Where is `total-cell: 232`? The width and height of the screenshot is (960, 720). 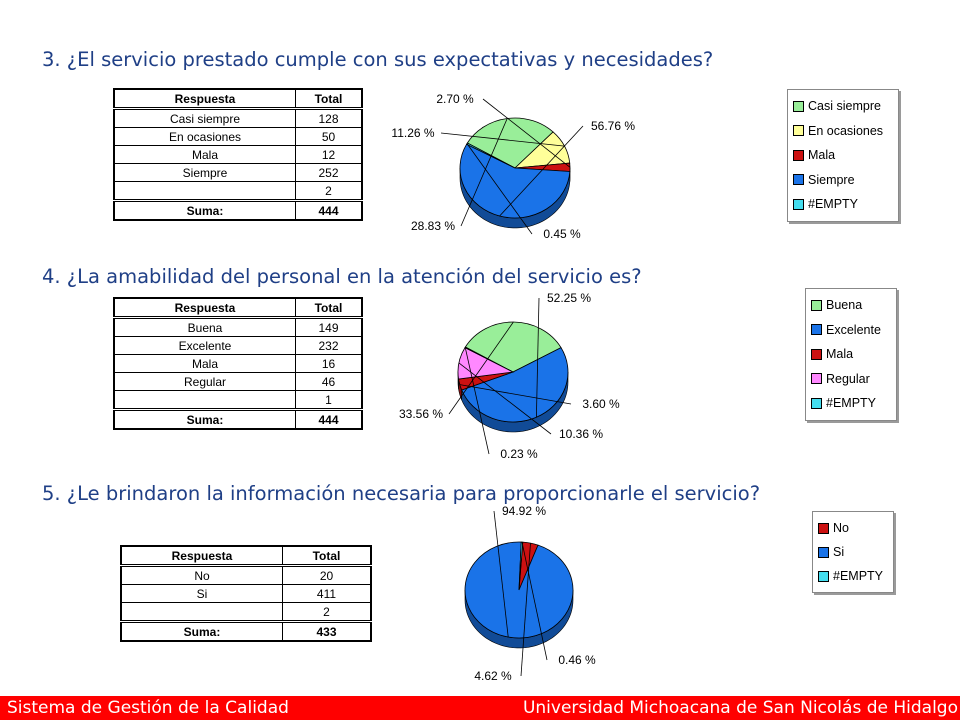 total-cell: 232 is located at coordinates (329, 345).